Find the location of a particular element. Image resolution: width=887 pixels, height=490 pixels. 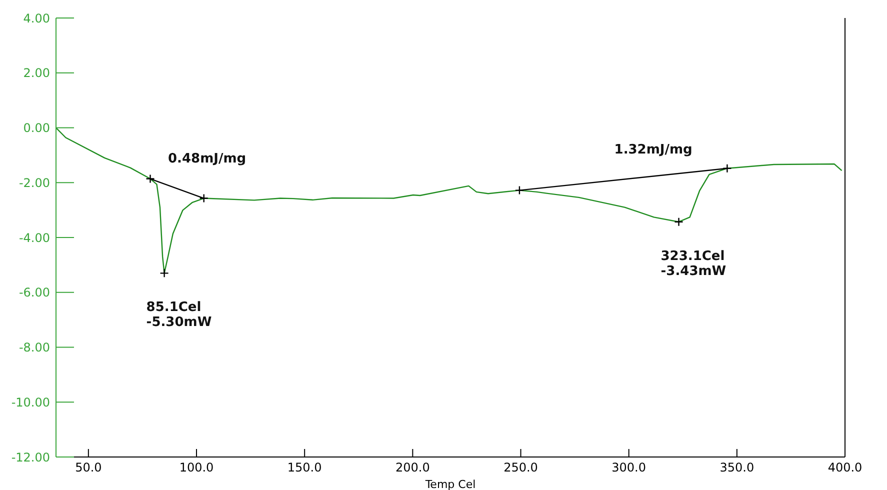

x-tick-label: 150.0 is located at coordinates (304, 467).